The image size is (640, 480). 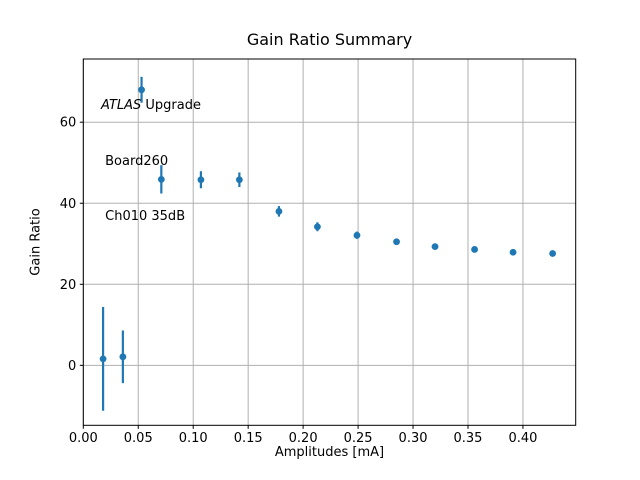 What do you see at coordinates (248, 438) in the screenshot?
I see `x-tick-label: 0.15` at bounding box center [248, 438].